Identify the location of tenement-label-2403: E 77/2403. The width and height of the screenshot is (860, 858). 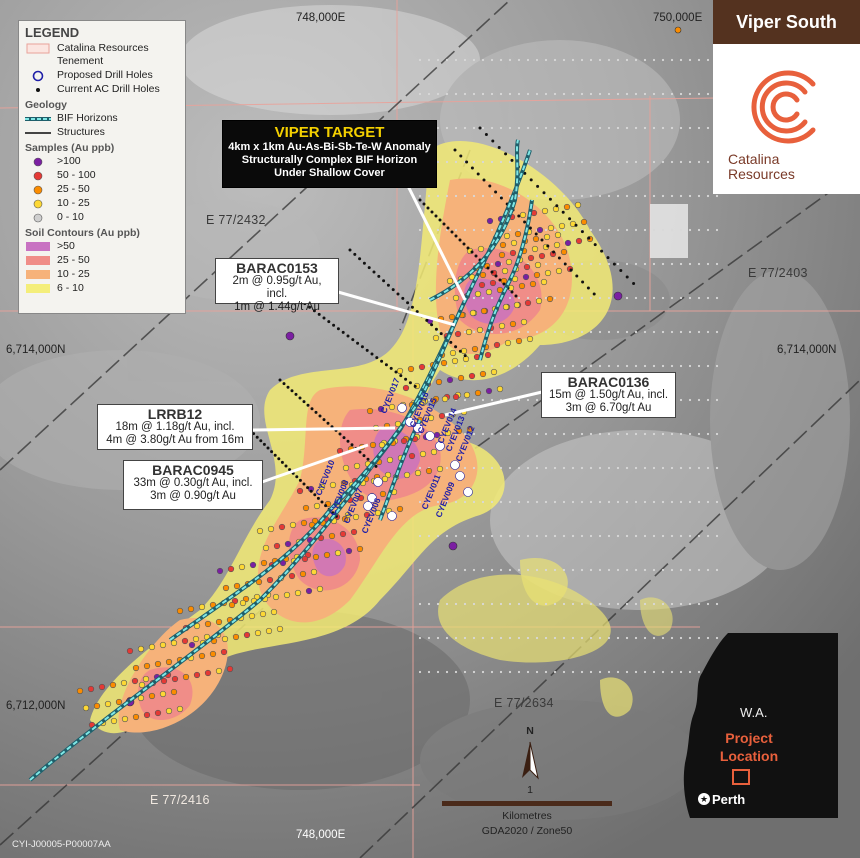
(778, 273).